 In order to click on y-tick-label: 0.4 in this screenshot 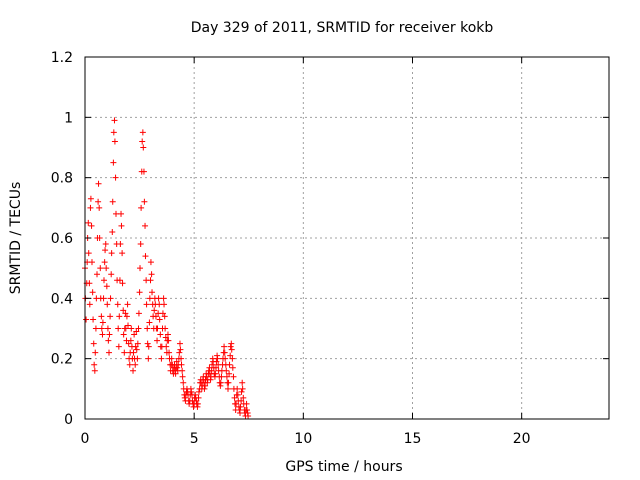, I will do `click(62, 299)`.